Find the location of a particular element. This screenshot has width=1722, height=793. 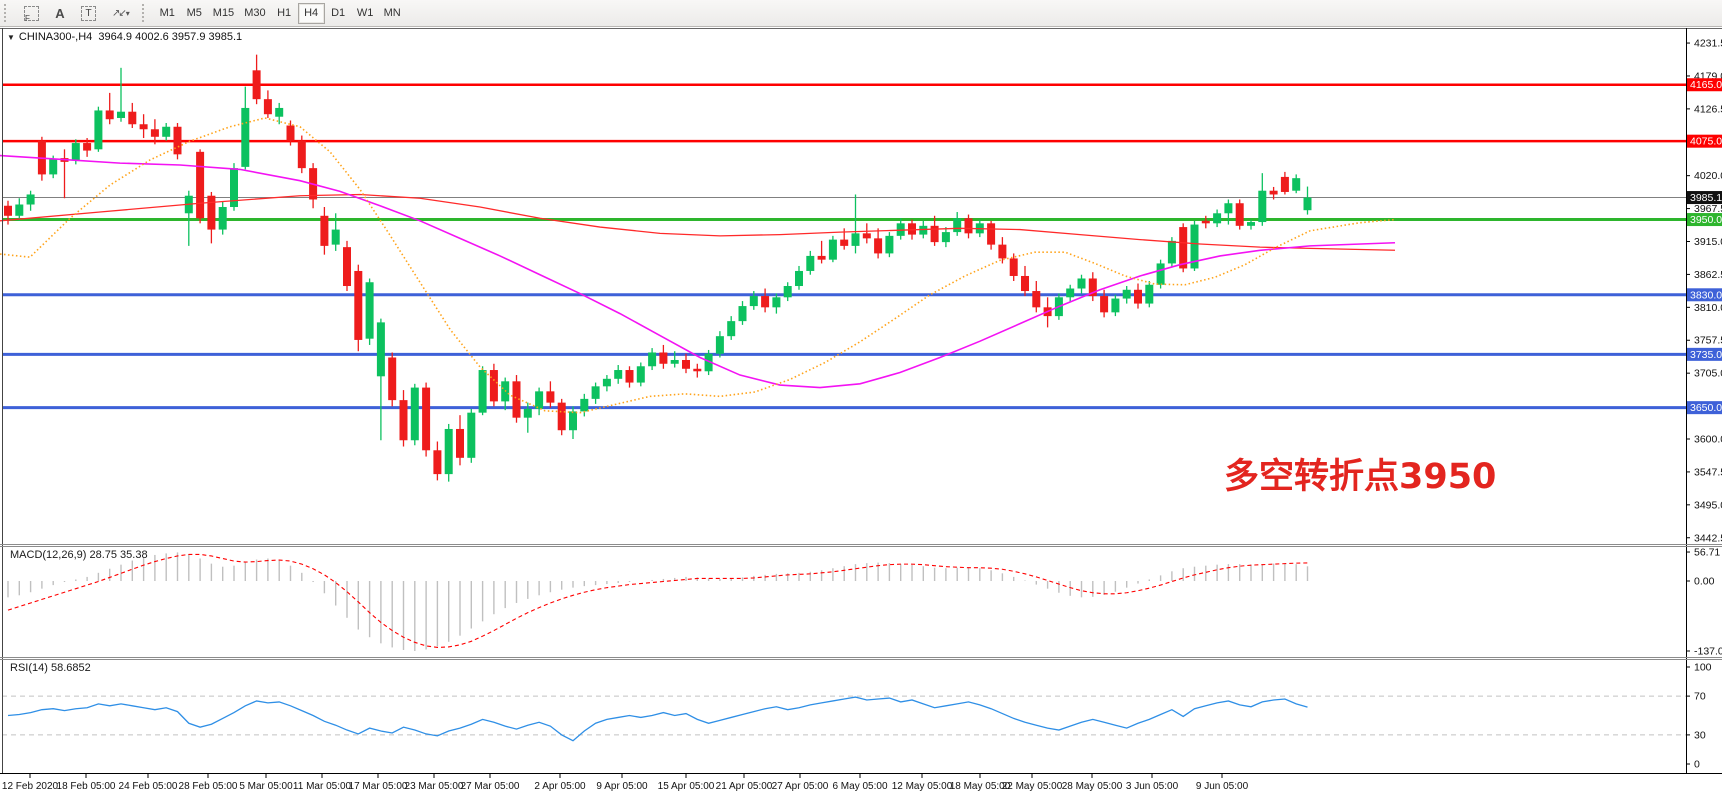

svg-text: 12 May 05:00 is located at coordinates (922, 786).